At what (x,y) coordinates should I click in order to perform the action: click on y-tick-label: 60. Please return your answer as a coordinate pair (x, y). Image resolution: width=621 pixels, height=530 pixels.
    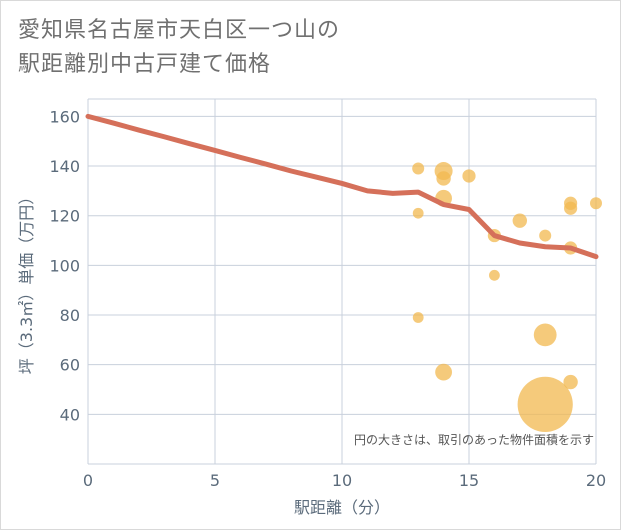
    Looking at the image, I should click on (70, 365).